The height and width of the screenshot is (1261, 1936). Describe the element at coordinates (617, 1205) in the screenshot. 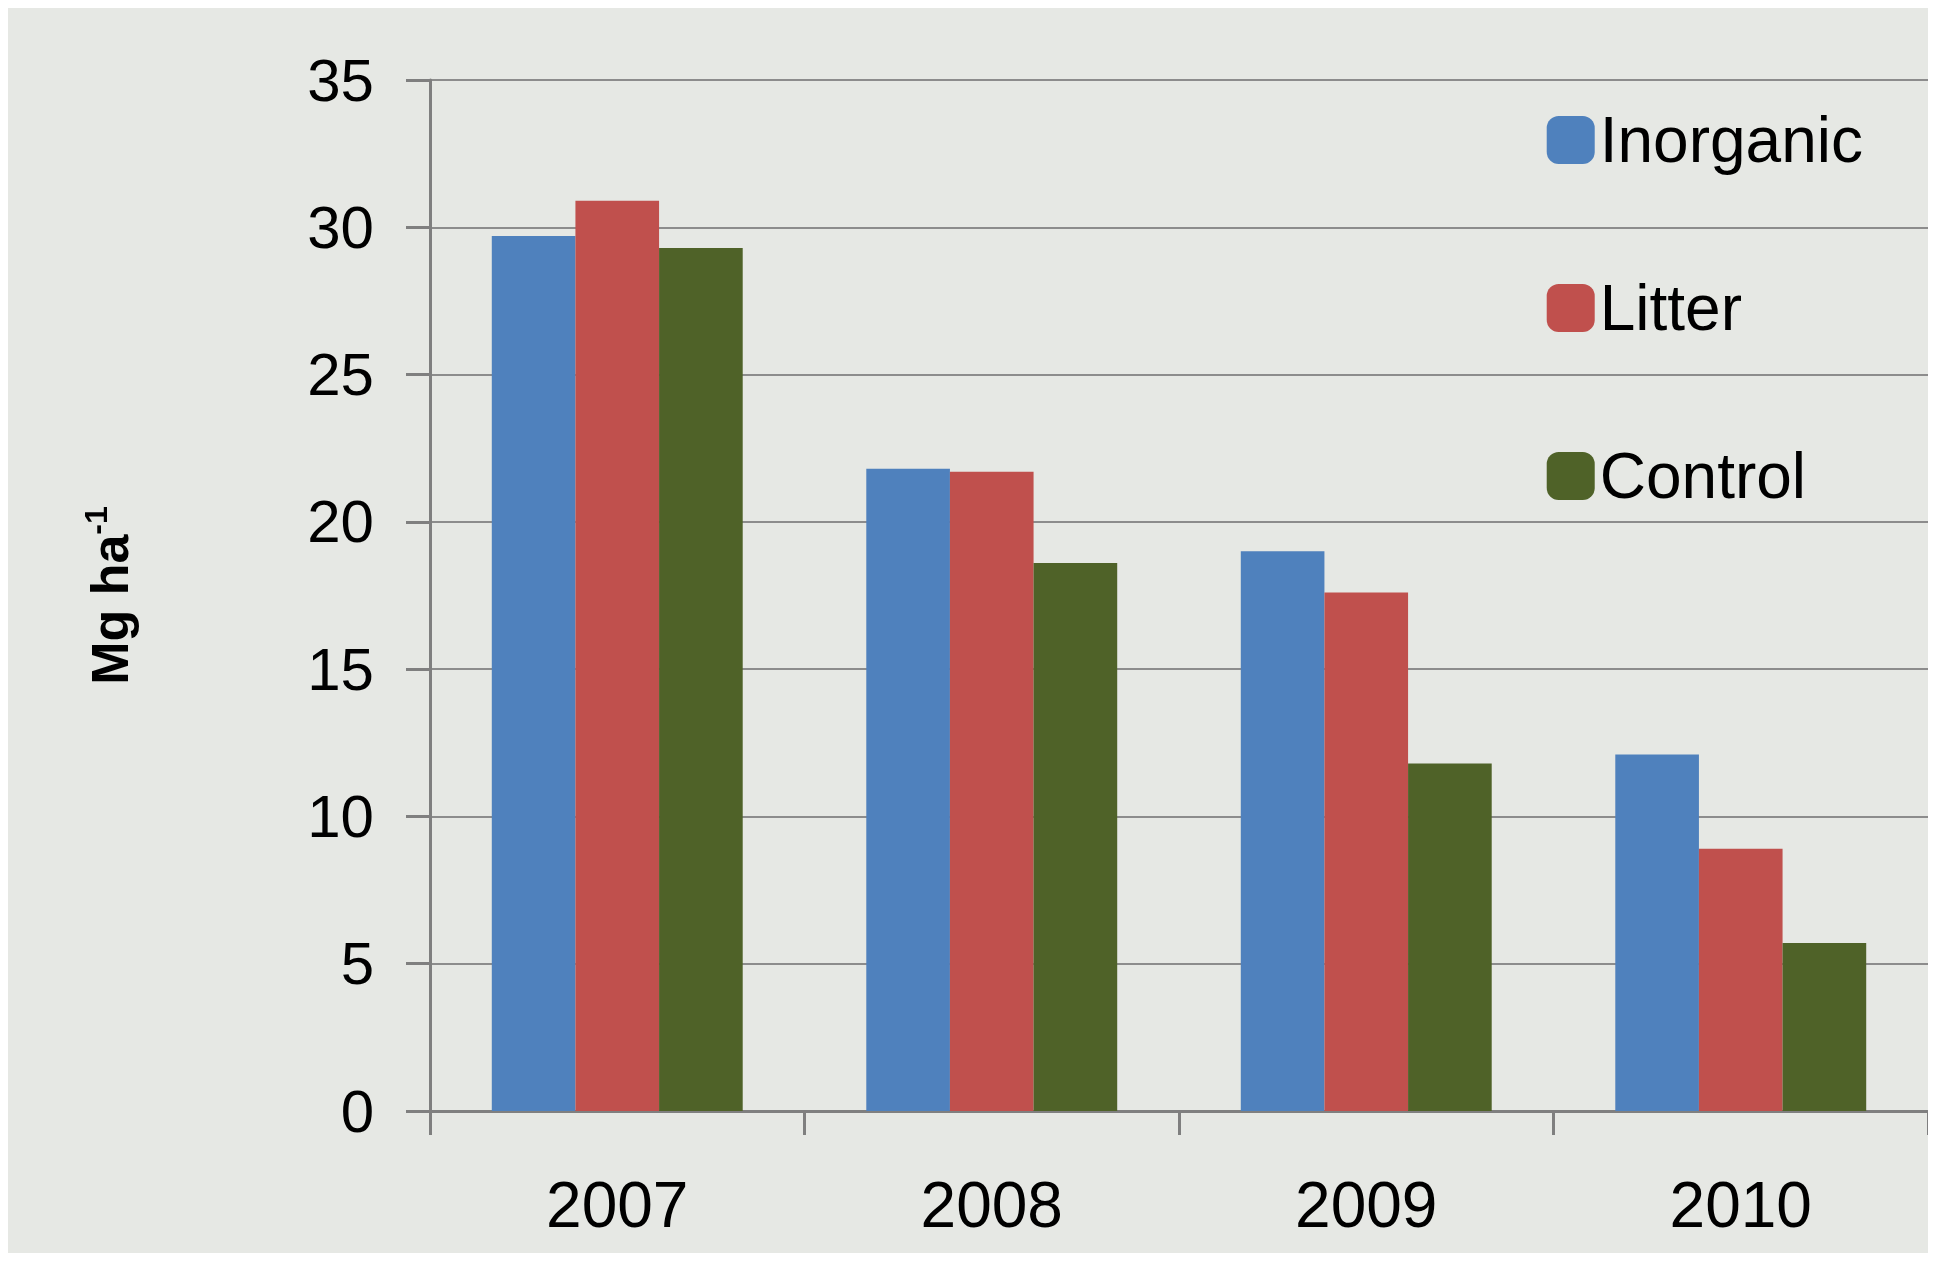

I see `x-tick-label: 2007` at that location.